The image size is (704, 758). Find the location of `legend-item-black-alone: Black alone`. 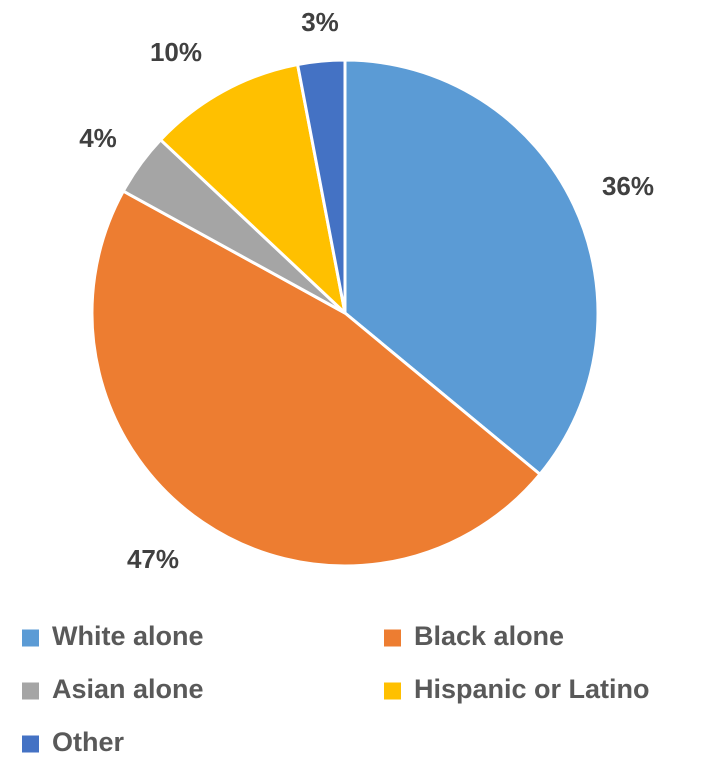

legend-item-black-alone: Black alone is located at coordinates (474, 636).